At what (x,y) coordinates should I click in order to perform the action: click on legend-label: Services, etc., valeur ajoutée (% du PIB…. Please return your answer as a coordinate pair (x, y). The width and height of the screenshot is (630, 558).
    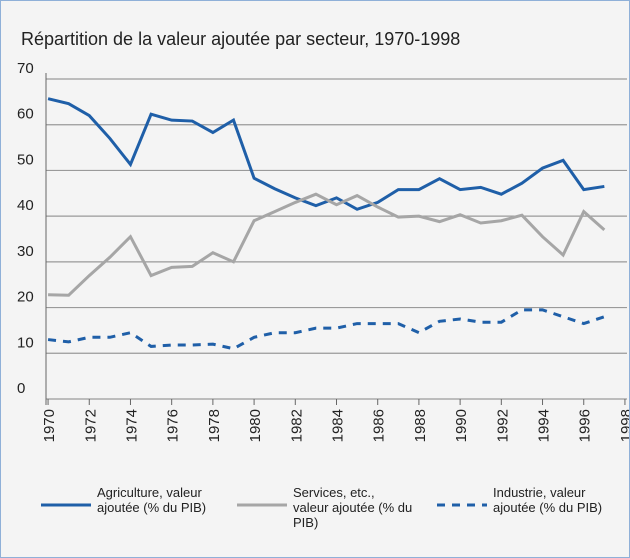
    Looking at the image, I should click on (353, 507).